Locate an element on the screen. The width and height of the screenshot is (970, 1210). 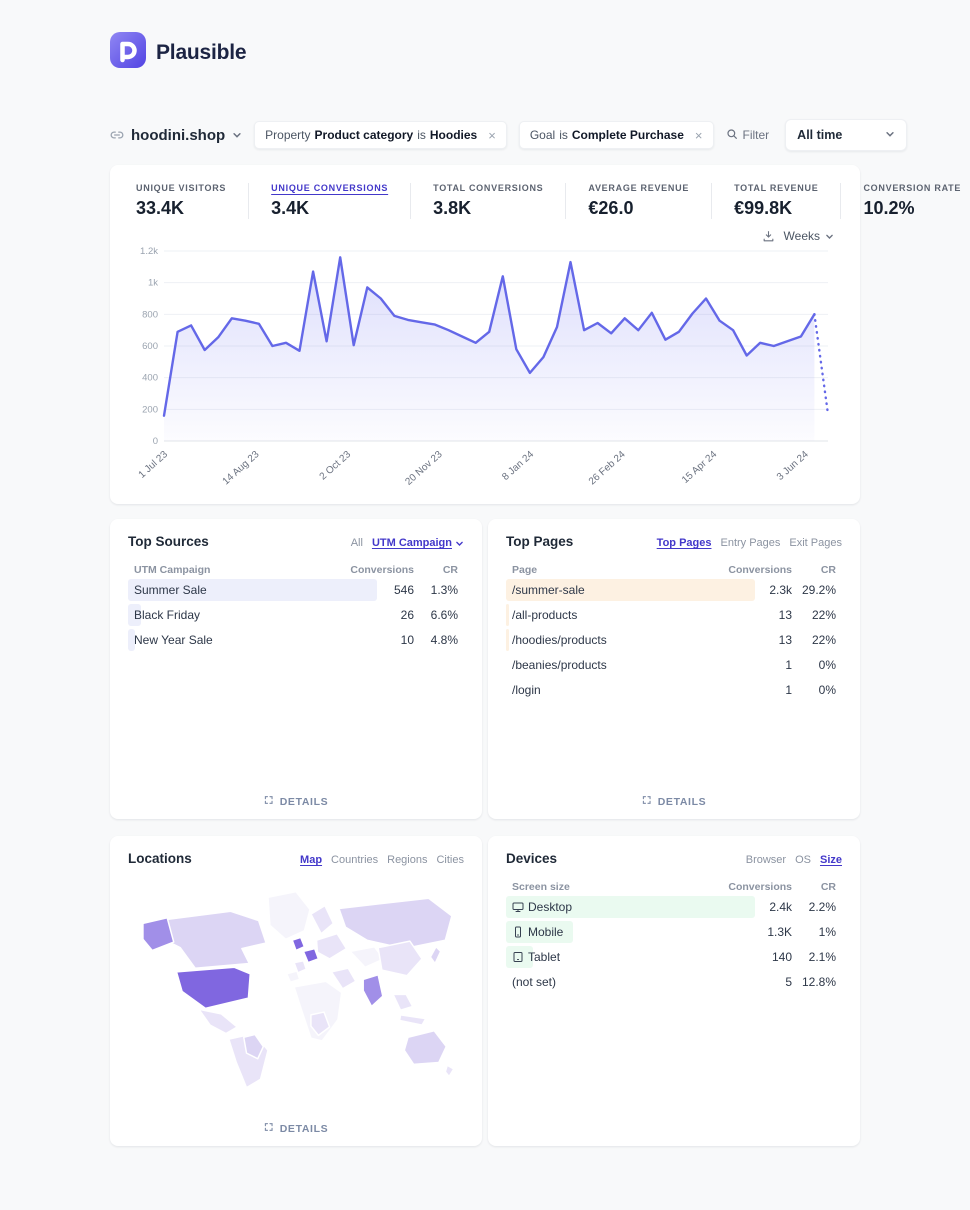
table-row: /beanies/products 1 0% is located at coordinates (674, 665).